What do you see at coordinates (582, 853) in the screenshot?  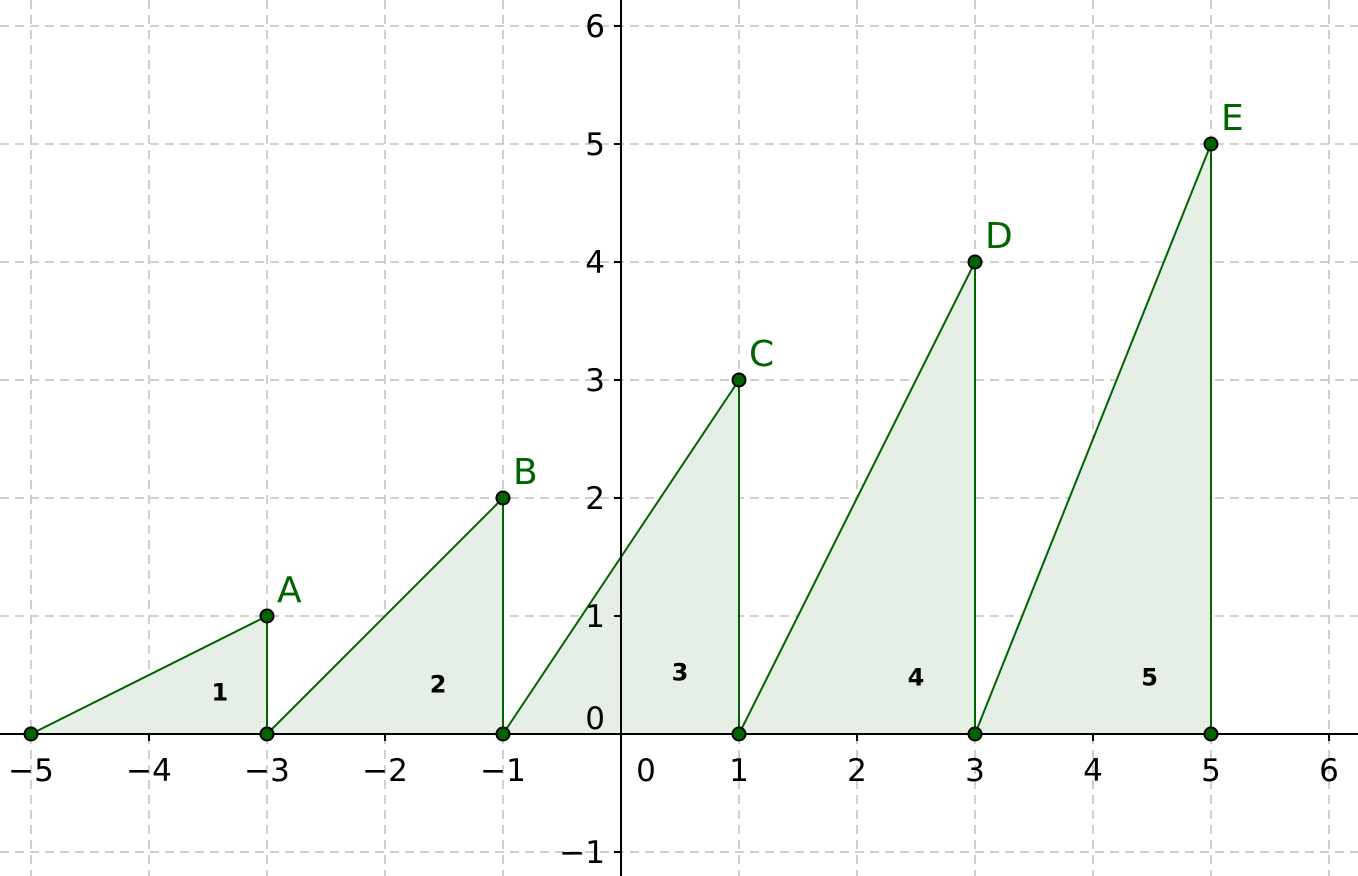 I see `y-tick-label: −1` at bounding box center [582, 853].